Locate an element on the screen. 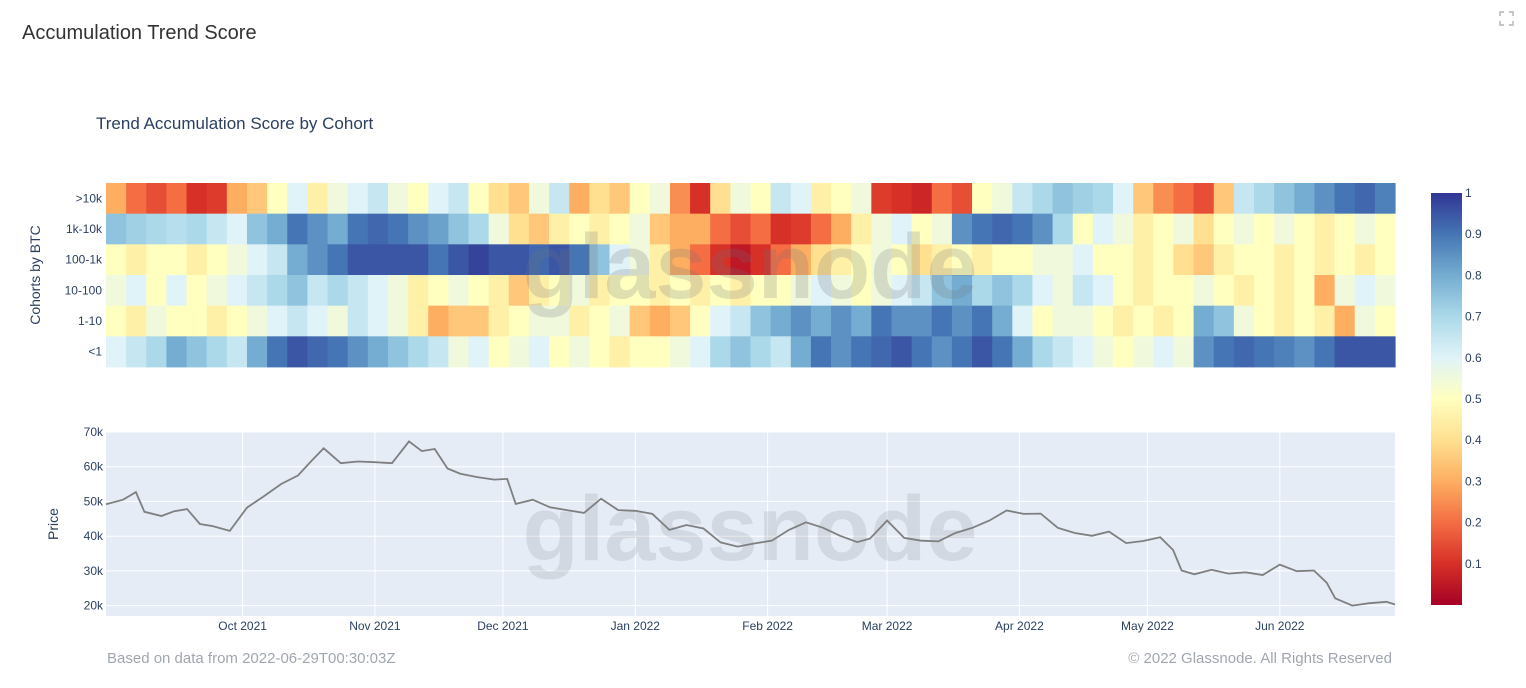 Image resolution: width=1526 pixels, height=688 pixels. colorbar-tick-label: 0.5 is located at coordinates (1473, 399).